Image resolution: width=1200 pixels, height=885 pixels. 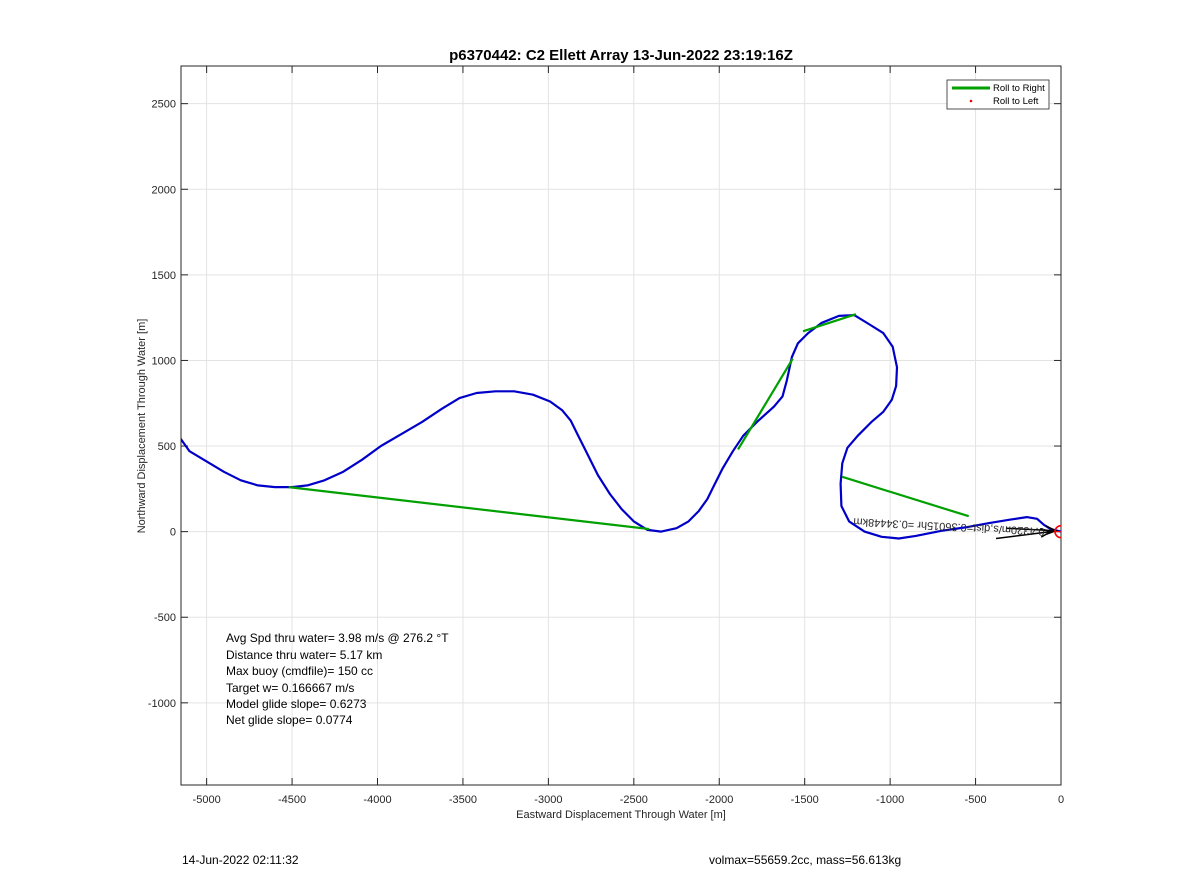 What do you see at coordinates (1023, 535) in the screenshot?
I see `annotation-arrow` at bounding box center [1023, 535].